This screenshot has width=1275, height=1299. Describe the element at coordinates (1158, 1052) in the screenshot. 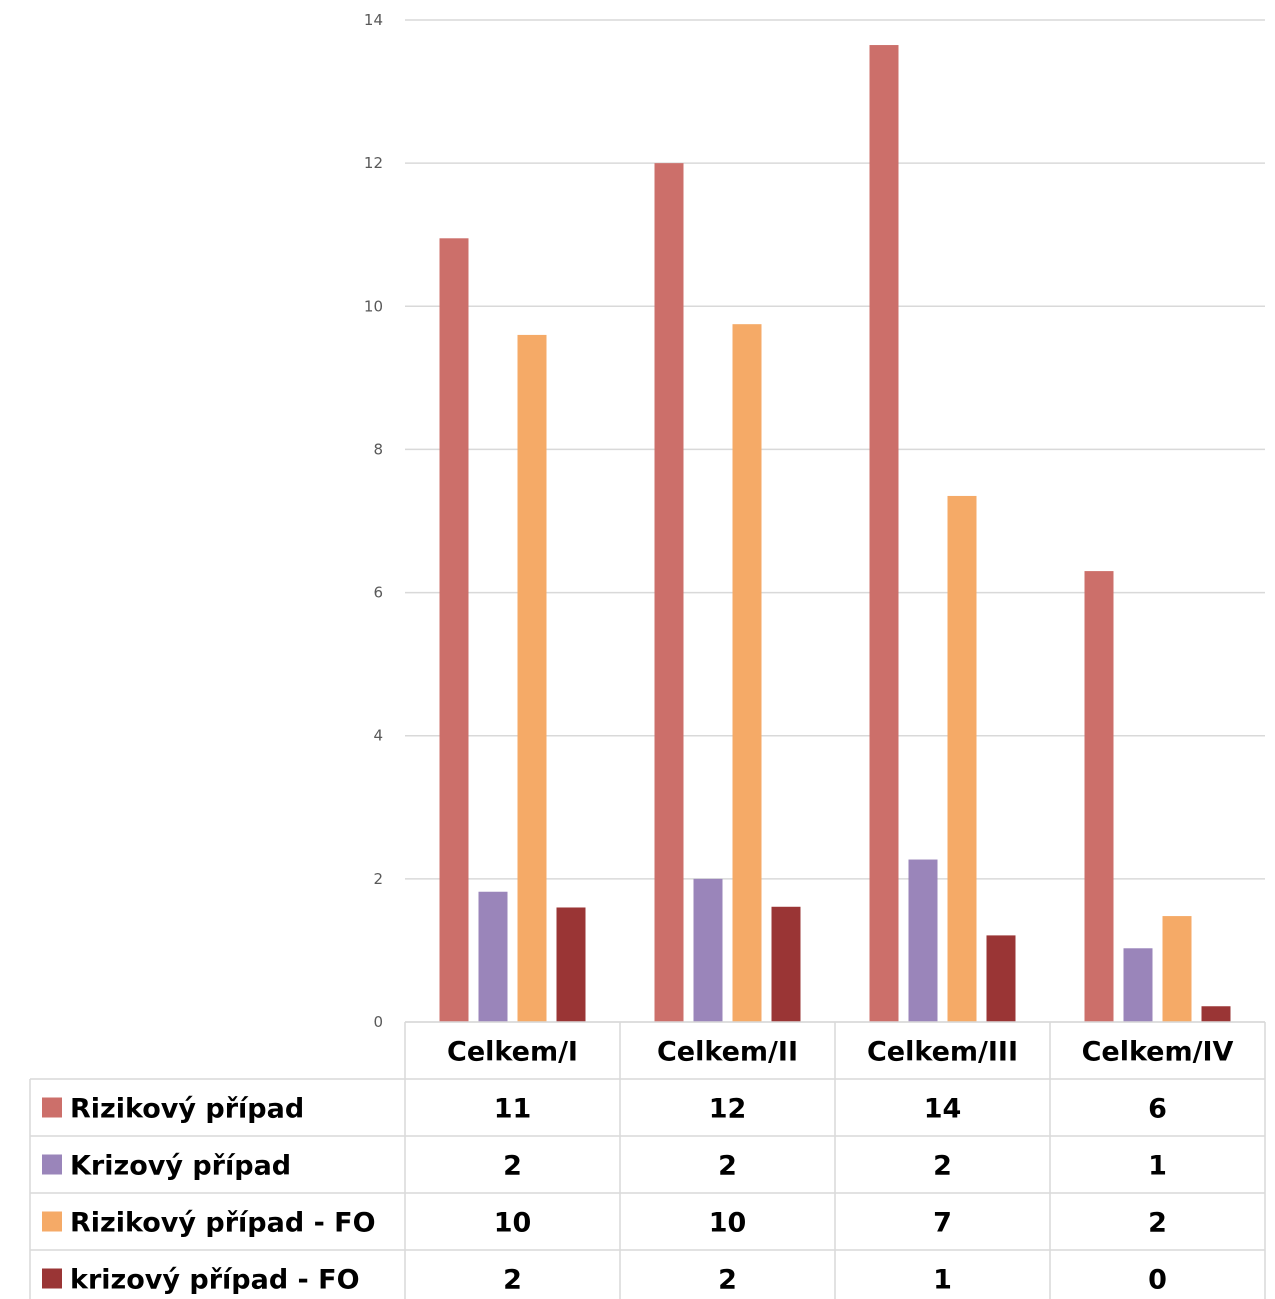

I see `category-label: Celkem/IV` at that location.